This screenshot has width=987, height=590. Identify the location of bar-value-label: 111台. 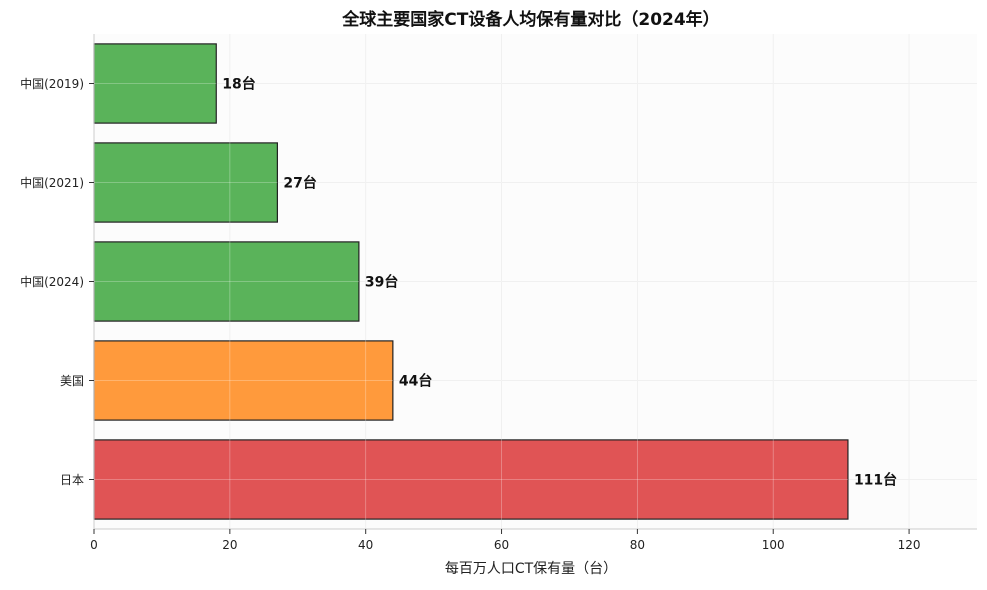
(875, 480).